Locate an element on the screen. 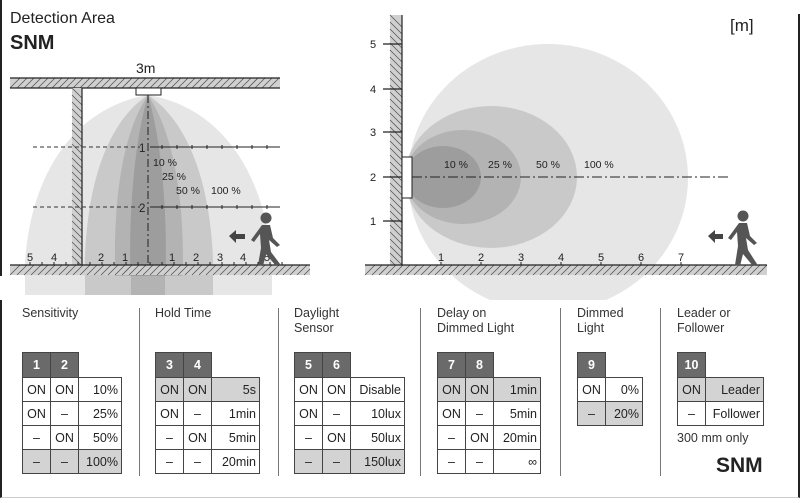  footnote: 300 mm only is located at coordinates (713, 438).